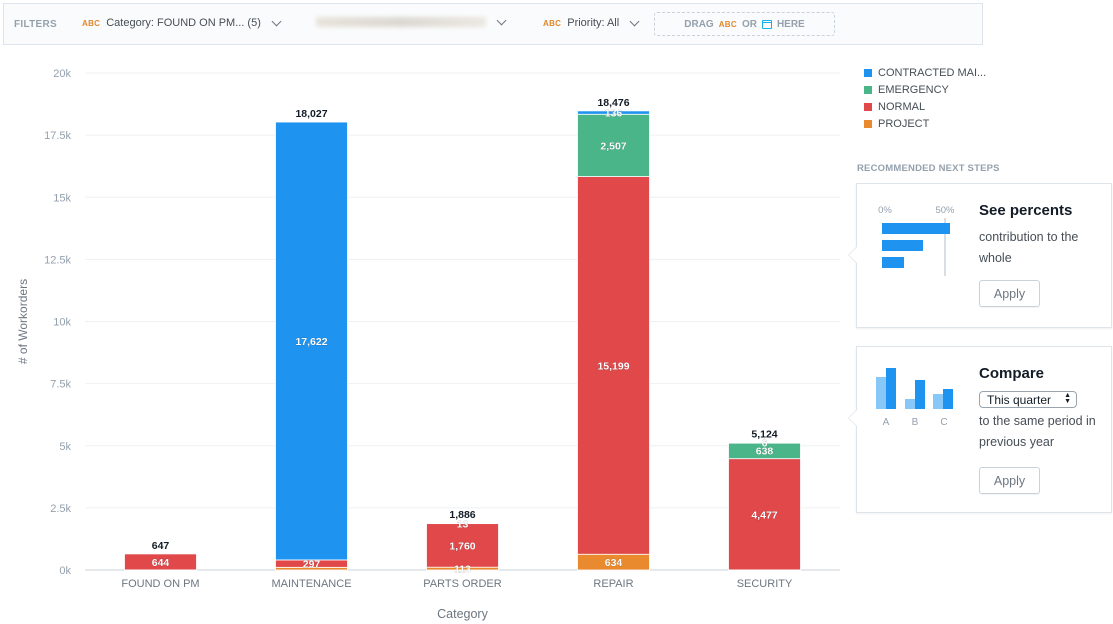  Describe the element at coordinates (613, 366) in the screenshot. I see `data-label: 15,199` at that location.